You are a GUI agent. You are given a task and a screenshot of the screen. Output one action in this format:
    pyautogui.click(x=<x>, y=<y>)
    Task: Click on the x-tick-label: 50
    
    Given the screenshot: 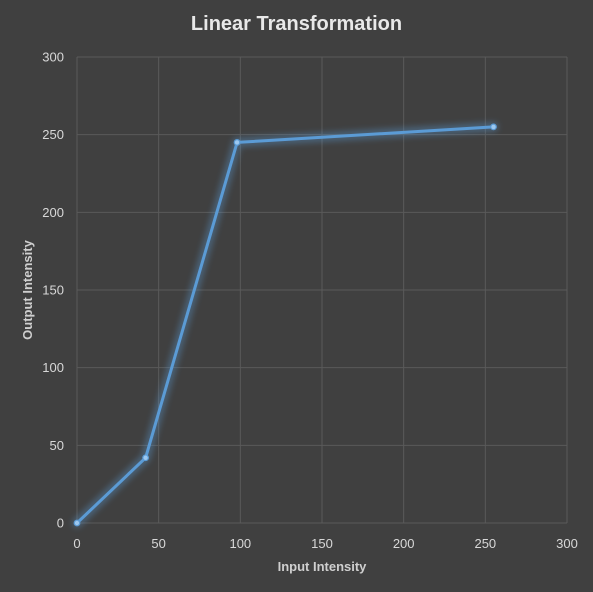 What is the action you would take?
    pyautogui.click(x=158, y=543)
    